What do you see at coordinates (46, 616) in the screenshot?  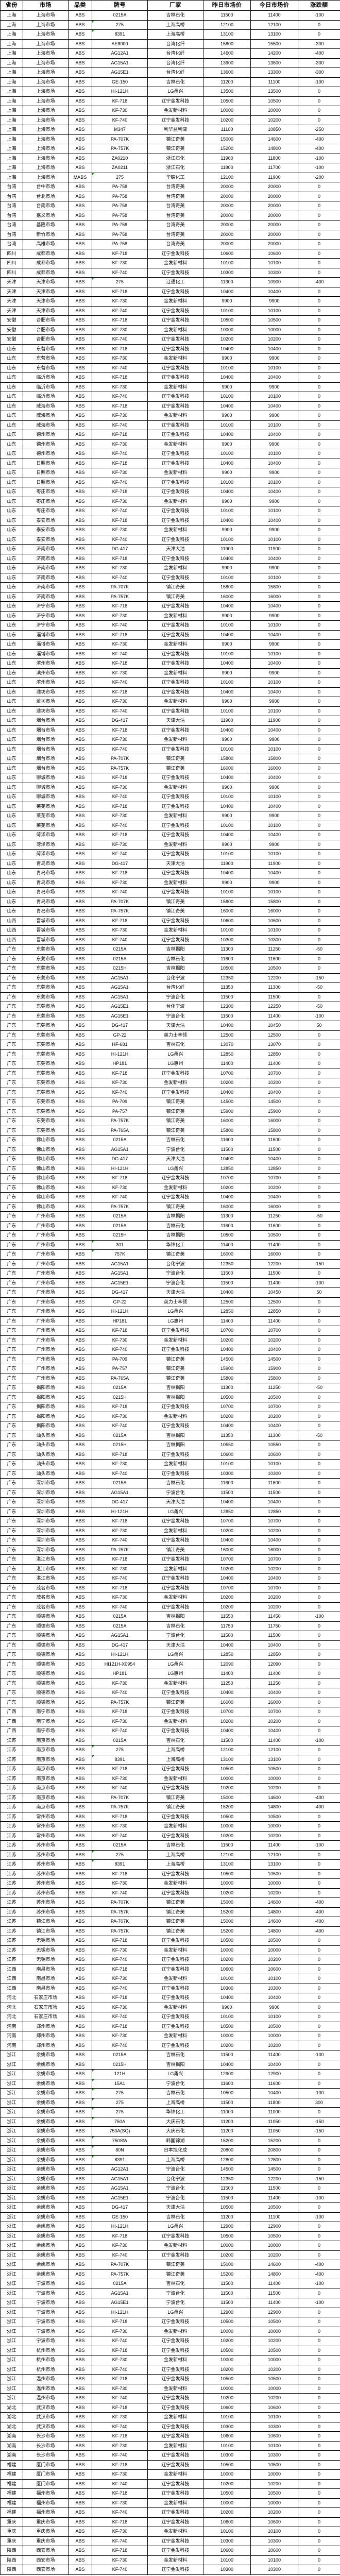 I see `cell-market: 济宁市场` at bounding box center [46, 616].